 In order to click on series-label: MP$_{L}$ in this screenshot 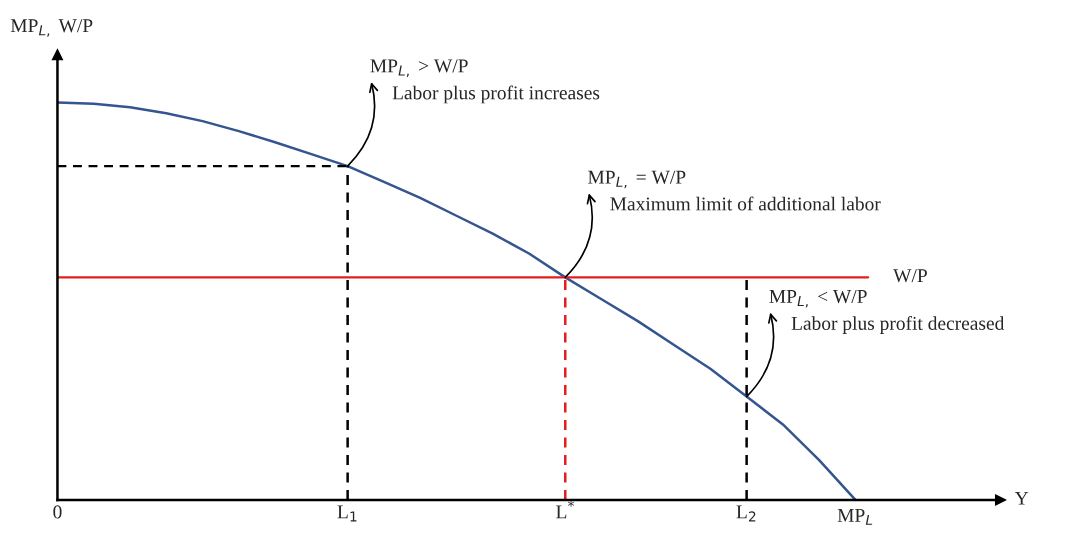, I will do `click(855, 516)`.